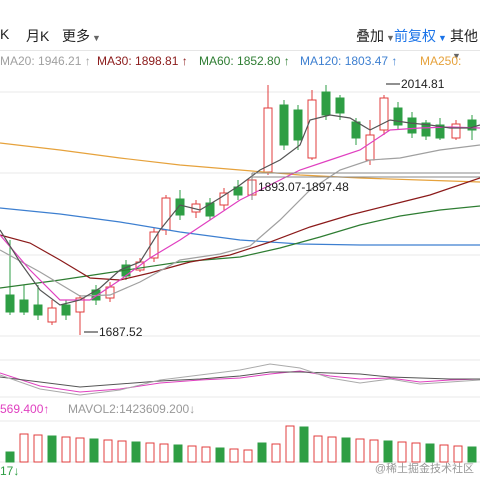 This screenshot has width=480, height=480. I want to click on macd-indicator, so click(240, 379).